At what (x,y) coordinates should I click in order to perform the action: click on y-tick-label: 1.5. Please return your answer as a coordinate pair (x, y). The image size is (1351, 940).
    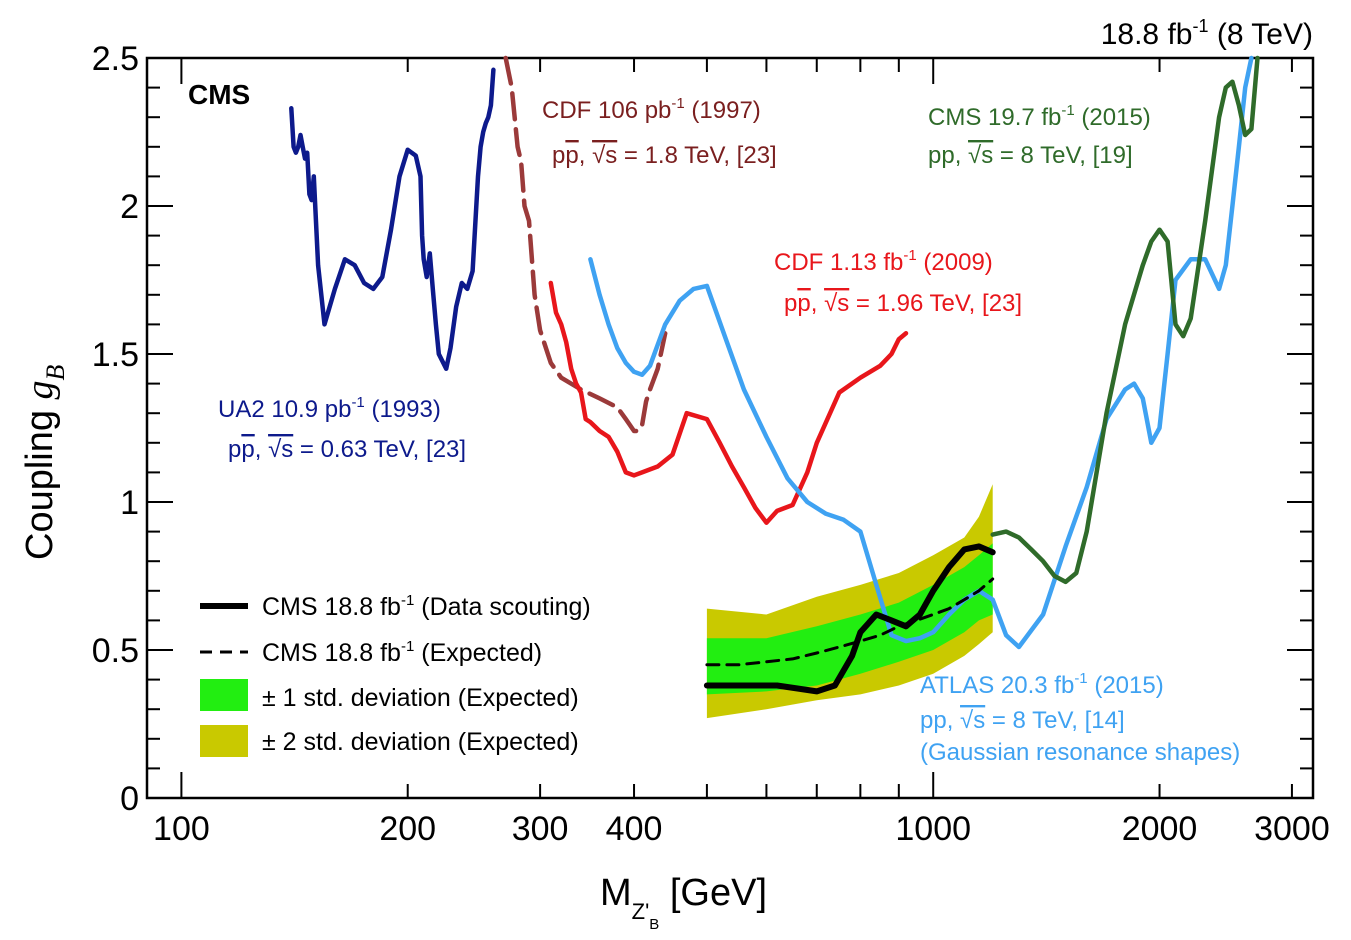
    Looking at the image, I should click on (115, 355).